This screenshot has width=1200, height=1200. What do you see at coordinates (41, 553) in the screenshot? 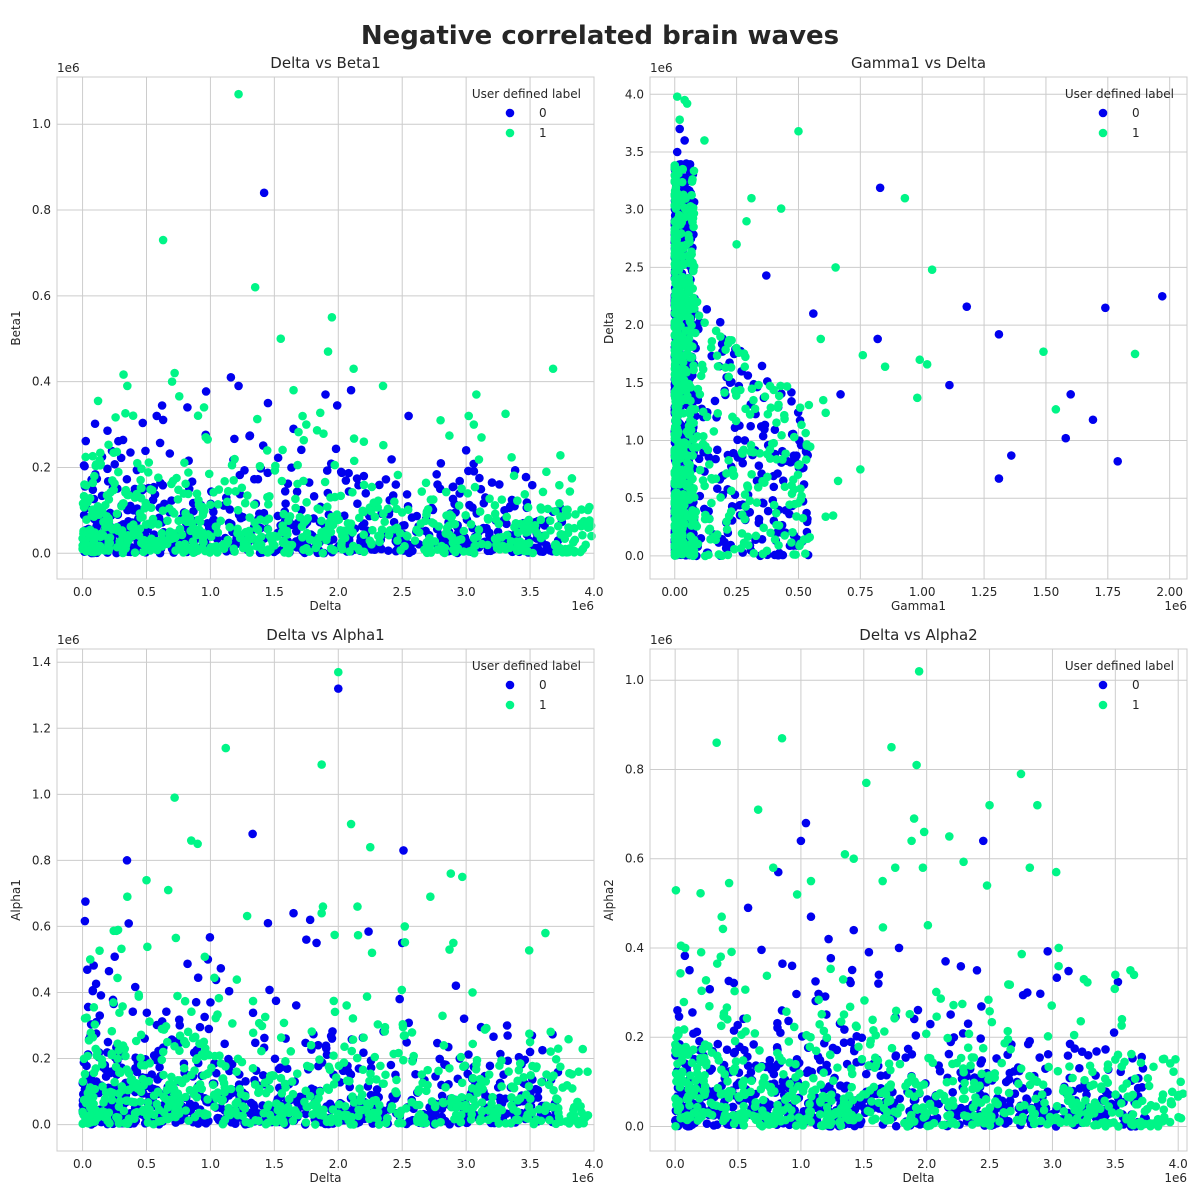
I see `y-tick-label: 0.0` at bounding box center [41, 553].